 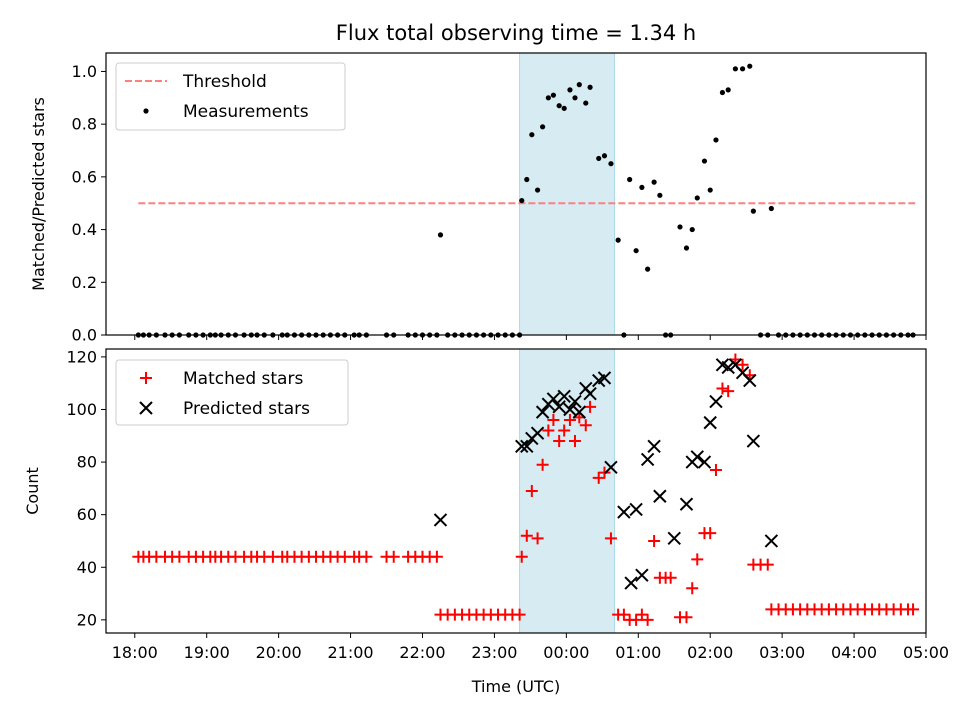 What do you see at coordinates (566, 652) in the screenshot?
I see `x-tick-label: 00:00` at bounding box center [566, 652].